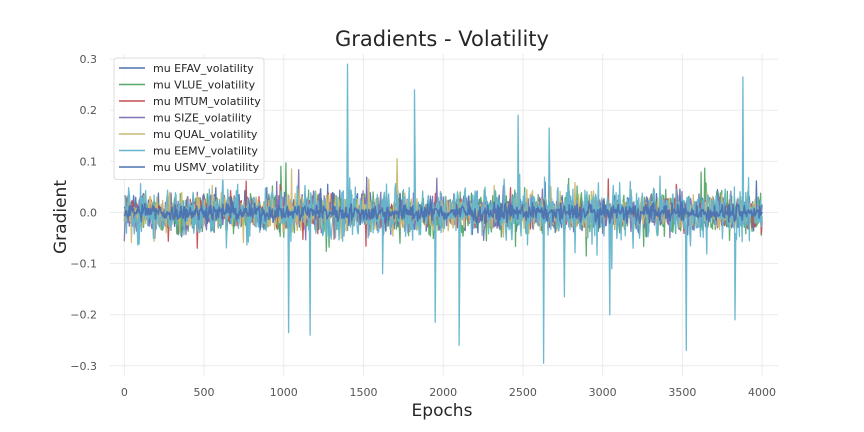 The height and width of the screenshot is (432, 864). What do you see at coordinates (124, 392) in the screenshot?
I see `x-tick-label: 0` at bounding box center [124, 392].